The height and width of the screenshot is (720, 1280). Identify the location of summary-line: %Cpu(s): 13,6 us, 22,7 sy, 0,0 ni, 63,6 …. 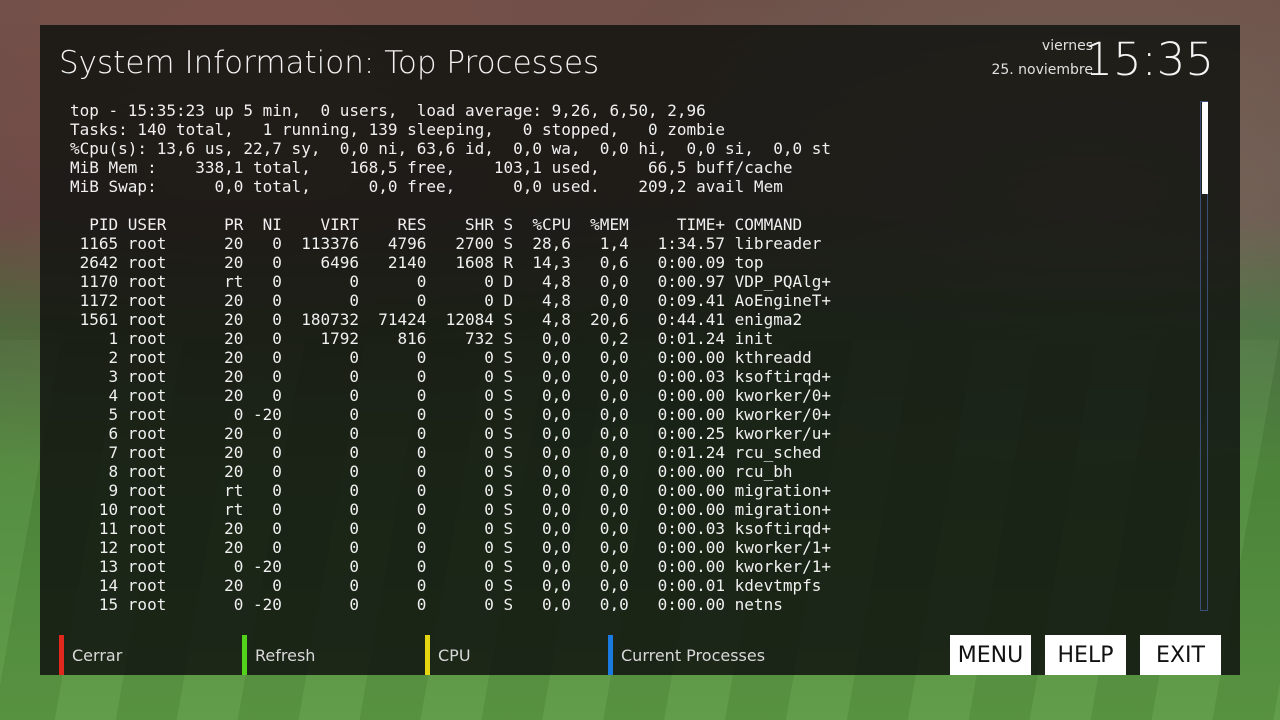
(450, 148).